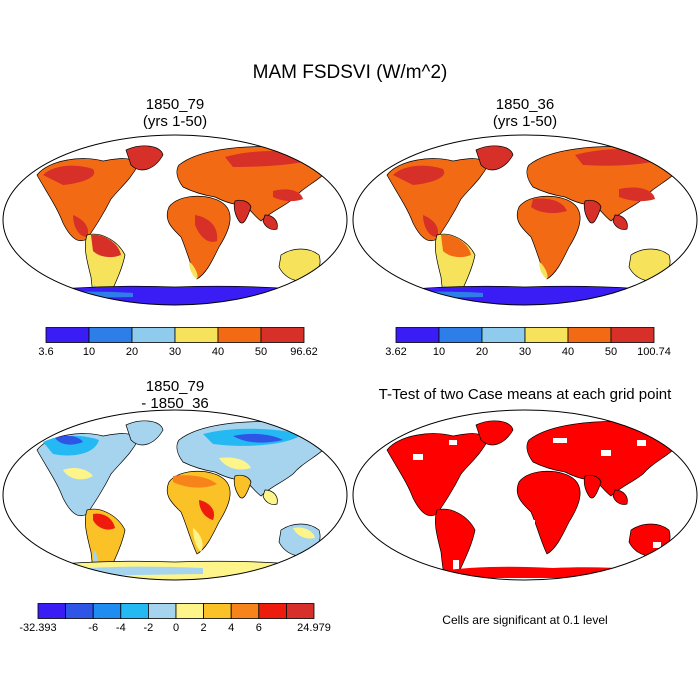 Image resolution: width=700 pixels, height=700 pixels. Describe the element at coordinates (175, 121) in the screenshot. I see `panel-case1-title-line2: (yrs 1-50)` at that location.